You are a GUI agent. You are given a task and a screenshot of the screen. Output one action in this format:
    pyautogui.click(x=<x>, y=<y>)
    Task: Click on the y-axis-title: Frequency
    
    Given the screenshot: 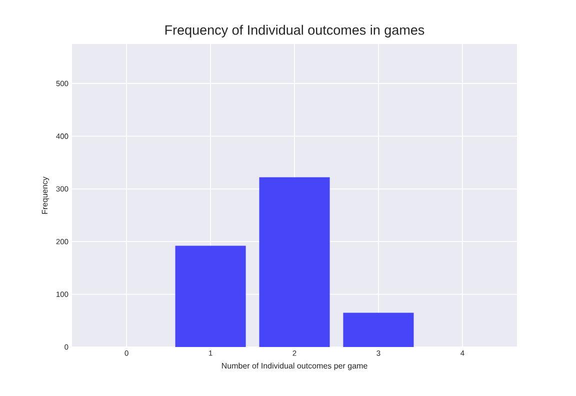 What is the action you would take?
    pyautogui.click(x=46, y=195)
    